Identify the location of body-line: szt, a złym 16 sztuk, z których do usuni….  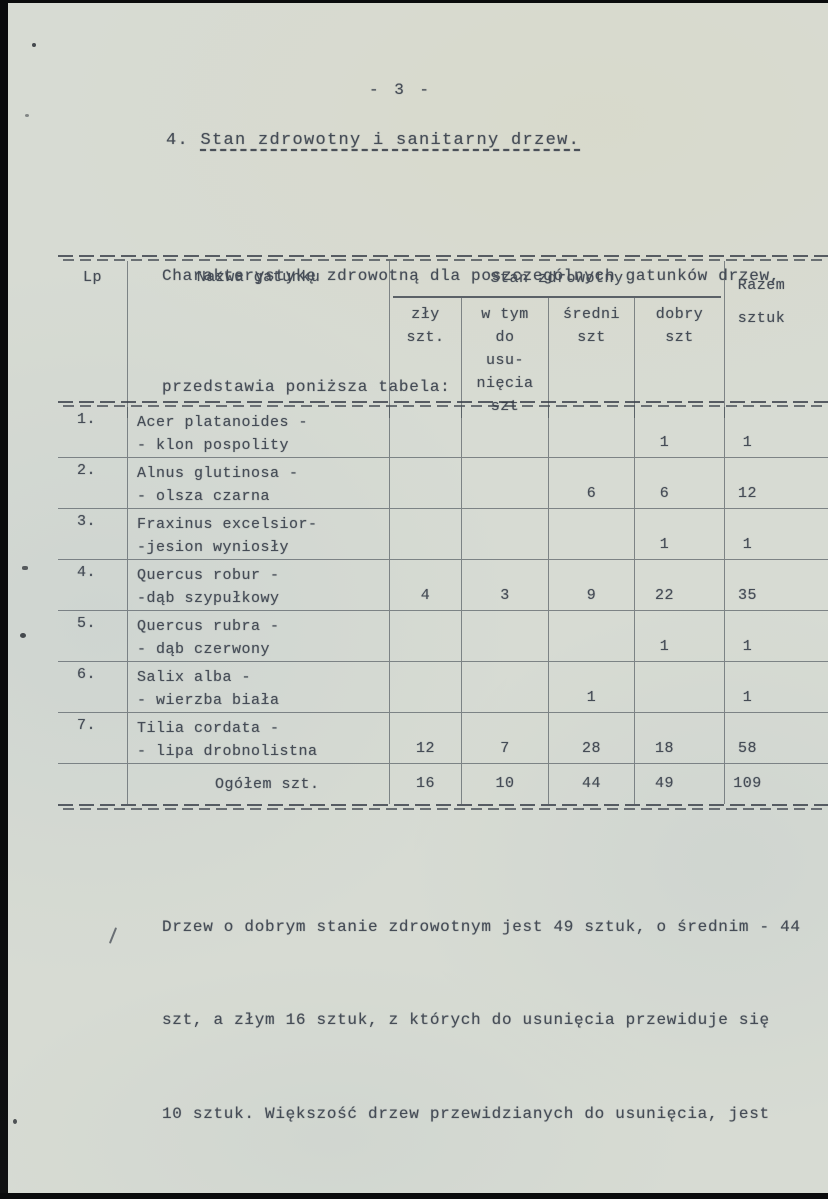
(466, 1020).